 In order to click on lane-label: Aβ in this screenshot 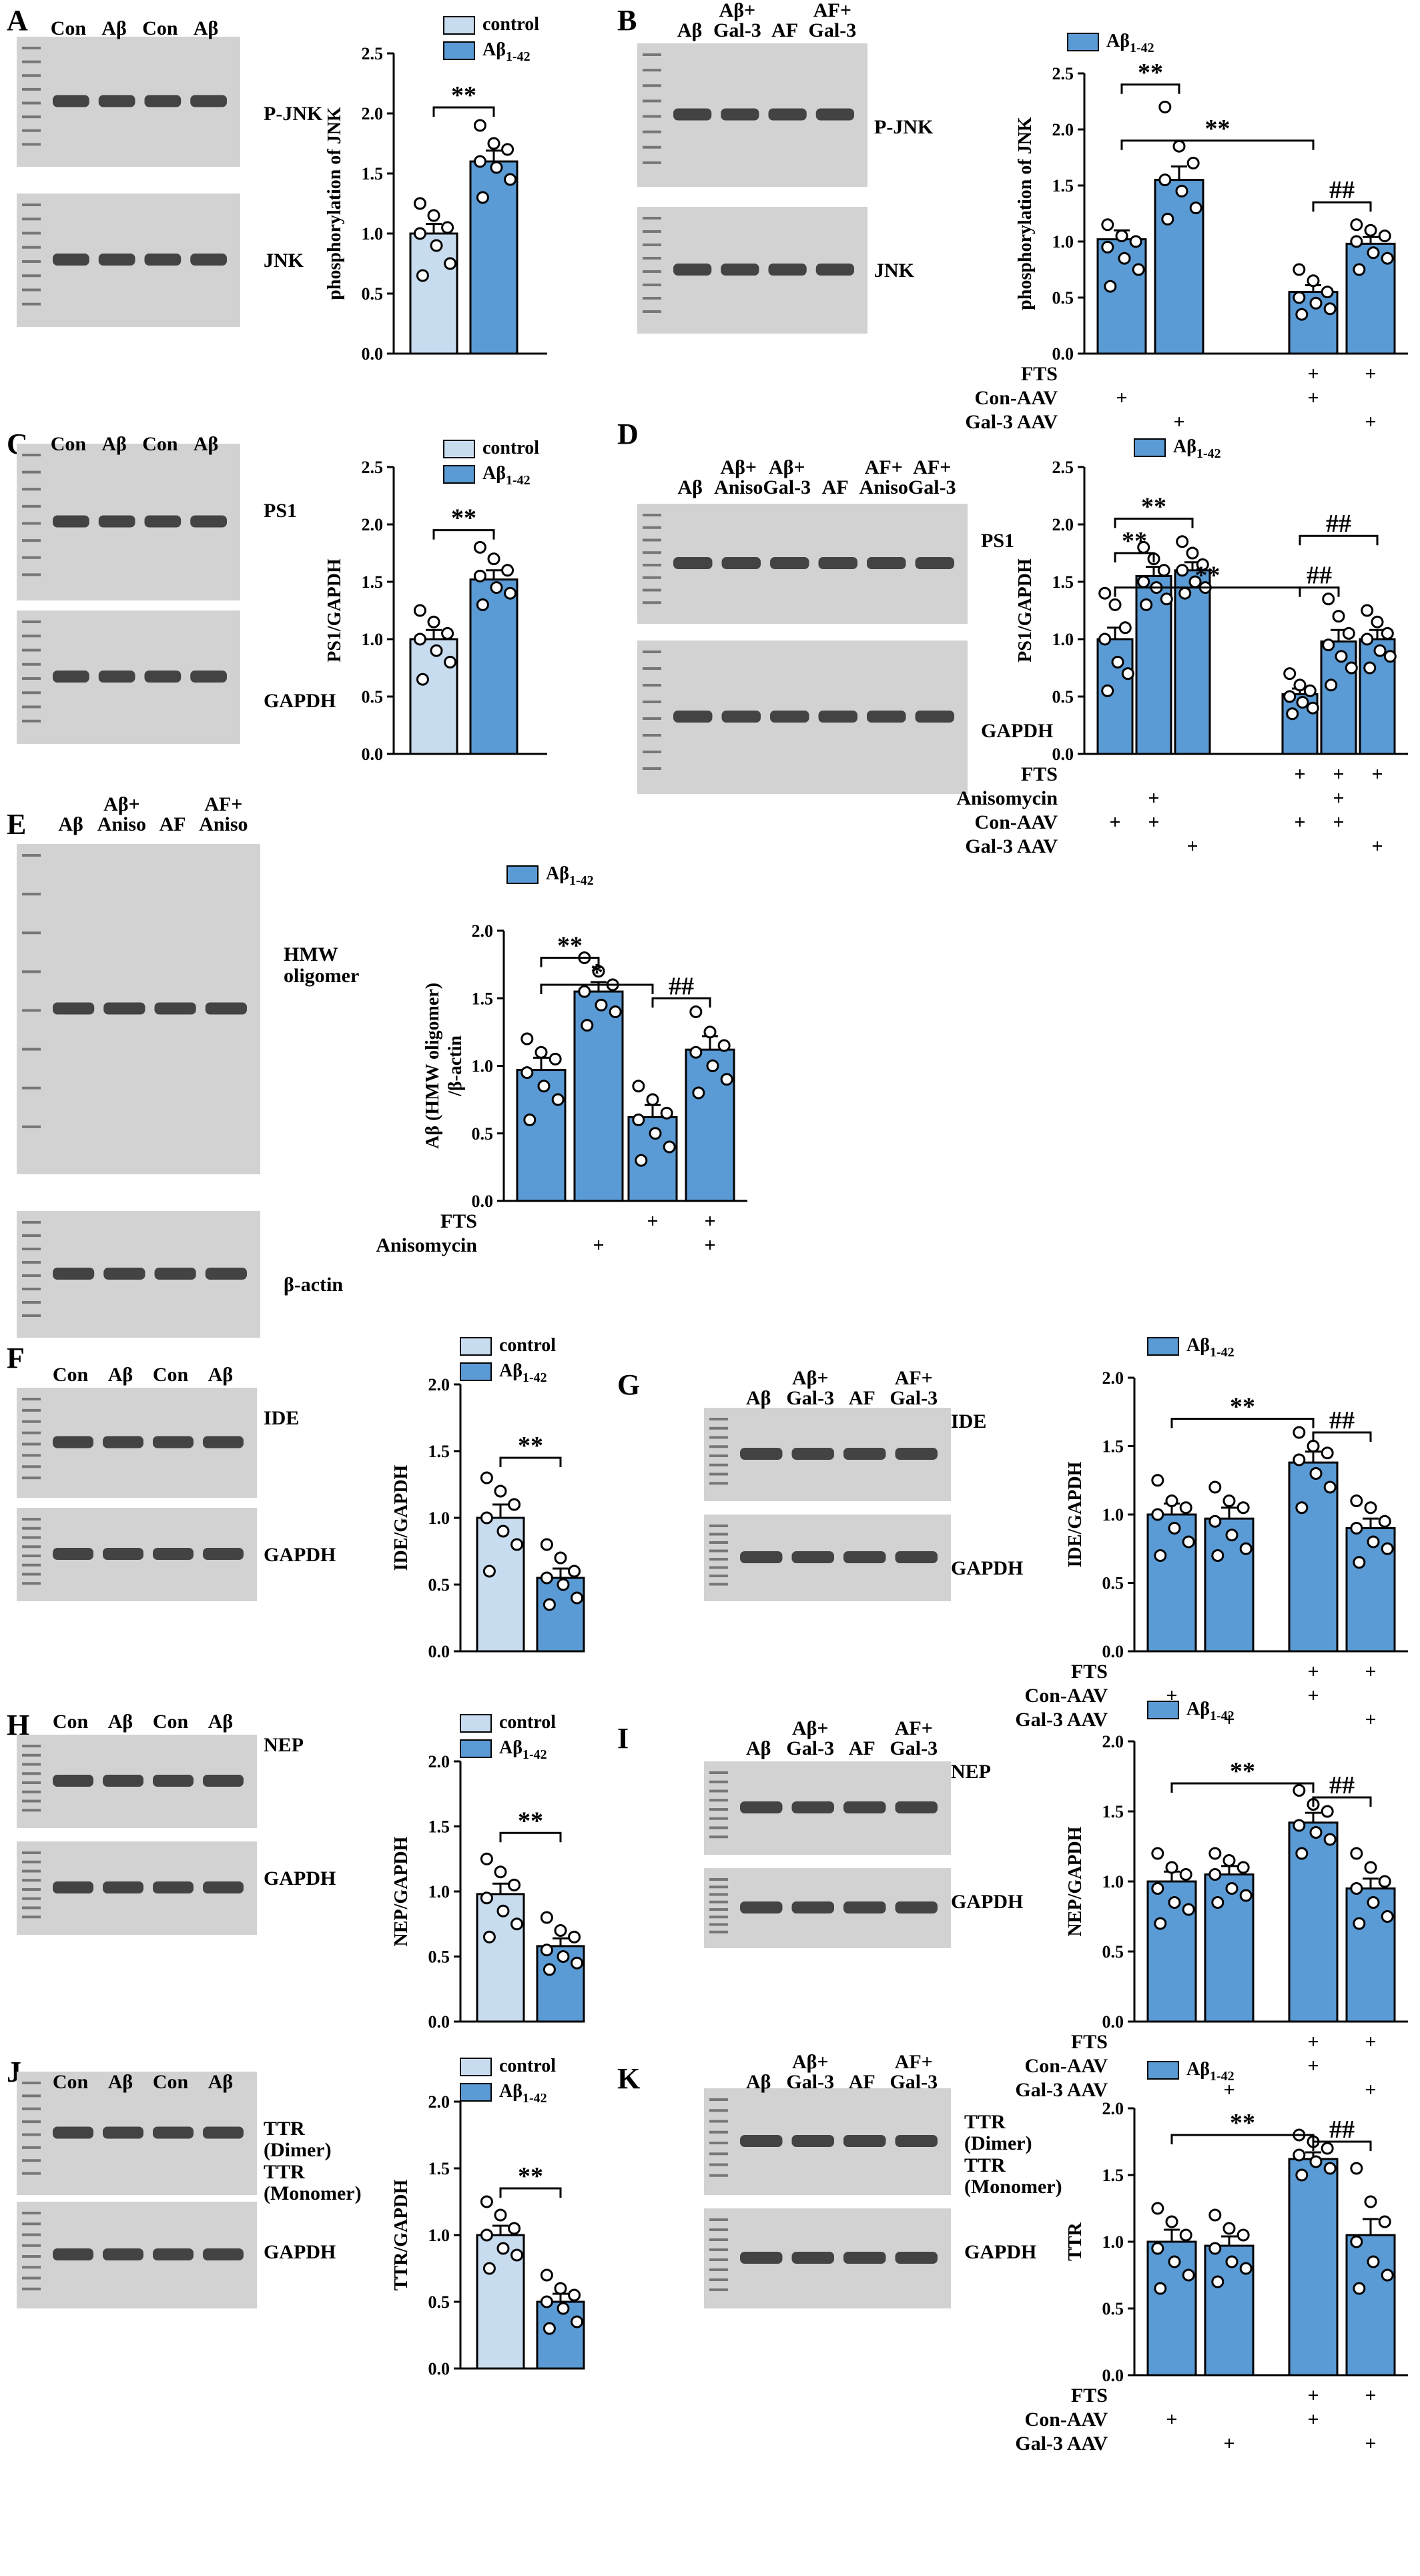, I will do `click(758, 1398)`.